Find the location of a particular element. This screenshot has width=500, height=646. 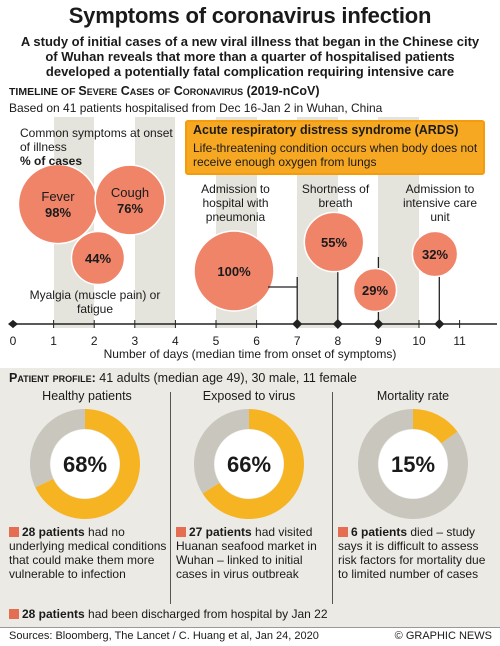

pct-of-cases-label: % of cases is located at coordinates (51, 161).